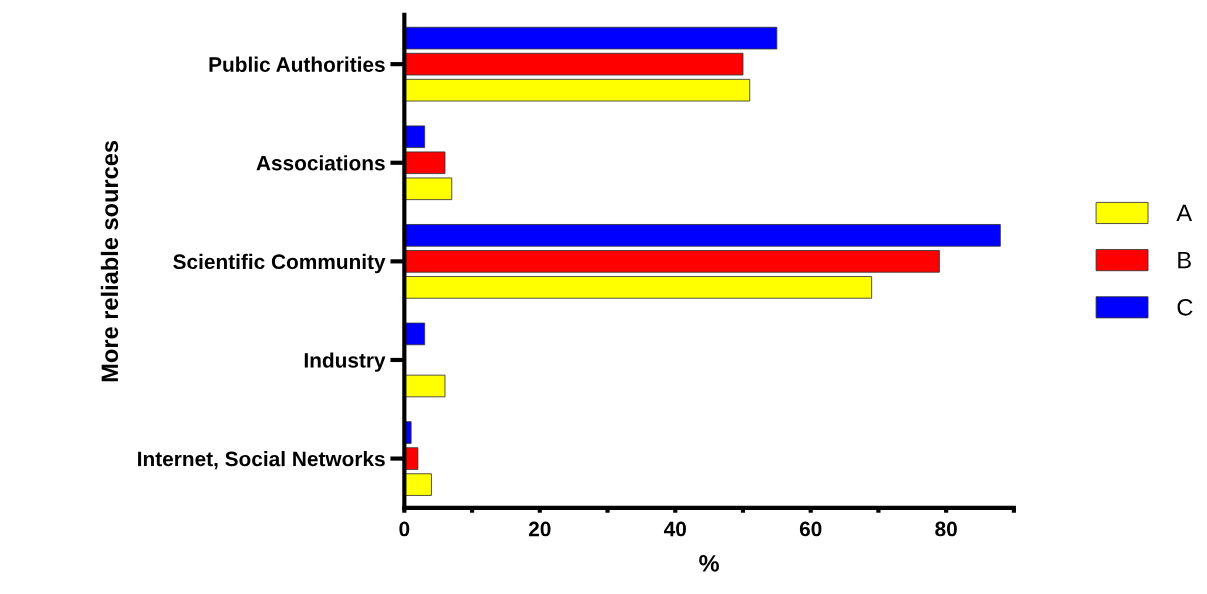  What do you see at coordinates (261, 460) in the screenshot?
I see `y-tick-label: Internet, Social Networks` at bounding box center [261, 460].